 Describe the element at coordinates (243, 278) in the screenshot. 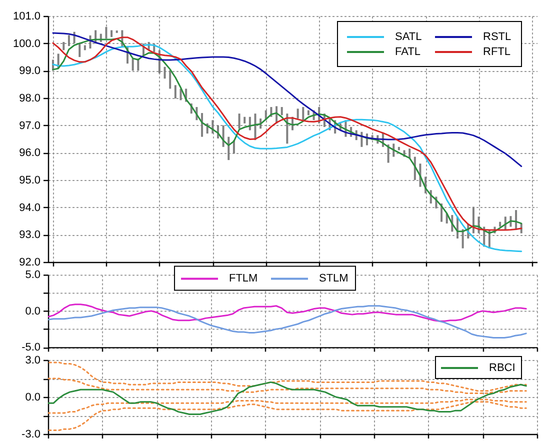

I see `legend-label: FTLM` at that location.